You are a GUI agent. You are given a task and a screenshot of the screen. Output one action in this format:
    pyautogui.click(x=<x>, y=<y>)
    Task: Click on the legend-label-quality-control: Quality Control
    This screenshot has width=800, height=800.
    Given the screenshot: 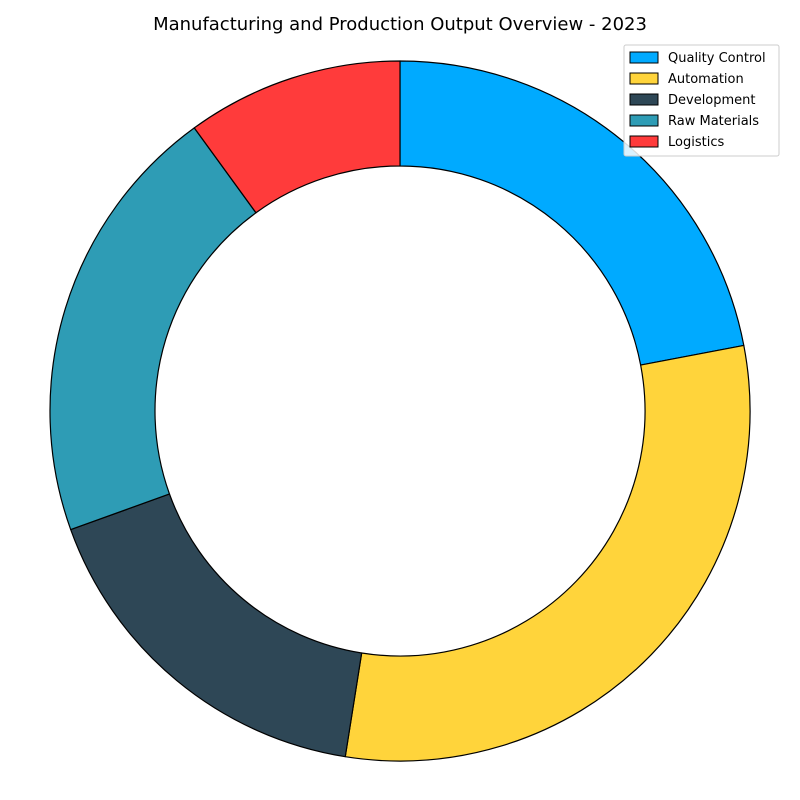 What is the action you would take?
    pyautogui.click(x=717, y=58)
    